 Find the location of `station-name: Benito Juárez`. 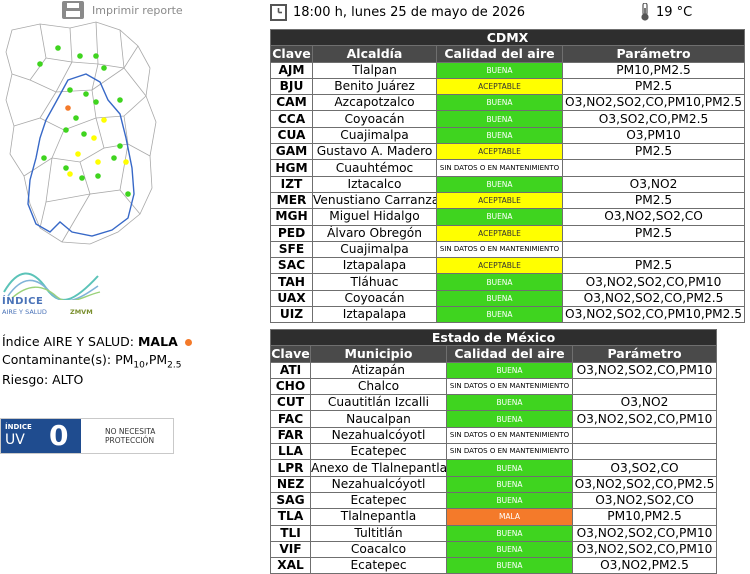

station-name: Benito Juárez is located at coordinates (374, 86).